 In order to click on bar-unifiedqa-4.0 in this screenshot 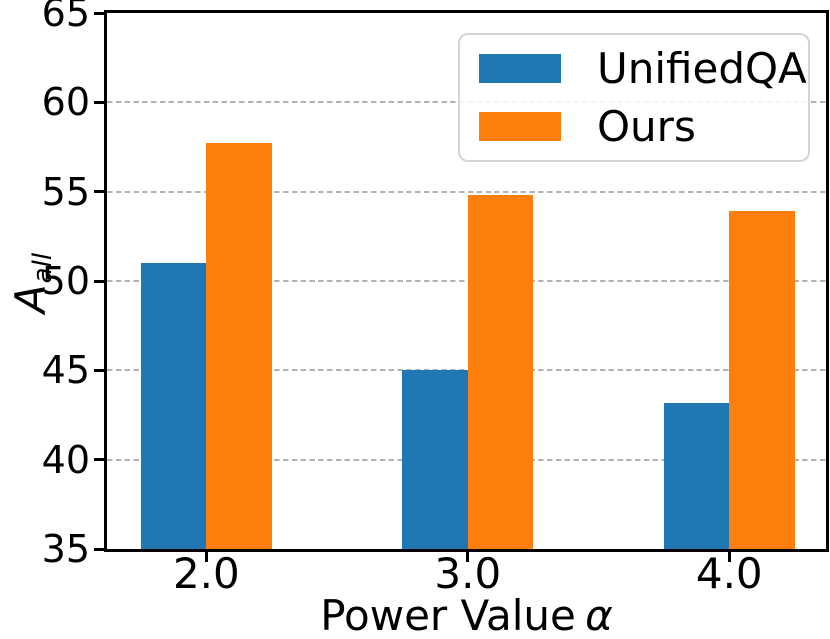, I will do `click(696, 475)`.